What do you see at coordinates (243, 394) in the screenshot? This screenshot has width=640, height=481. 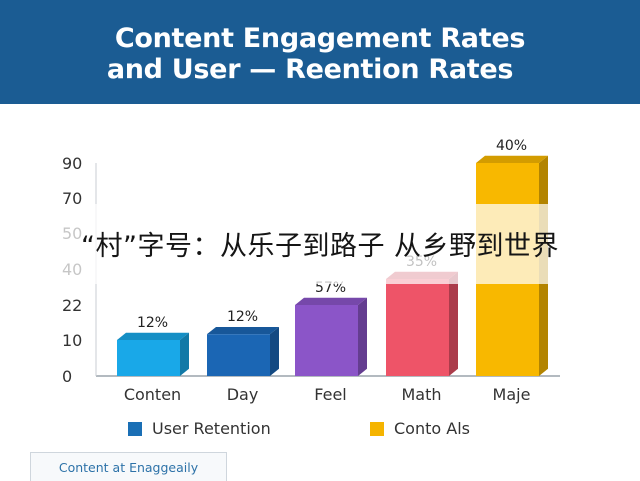 I see `x-tick-label: Day` at bounding box center [243, 394].